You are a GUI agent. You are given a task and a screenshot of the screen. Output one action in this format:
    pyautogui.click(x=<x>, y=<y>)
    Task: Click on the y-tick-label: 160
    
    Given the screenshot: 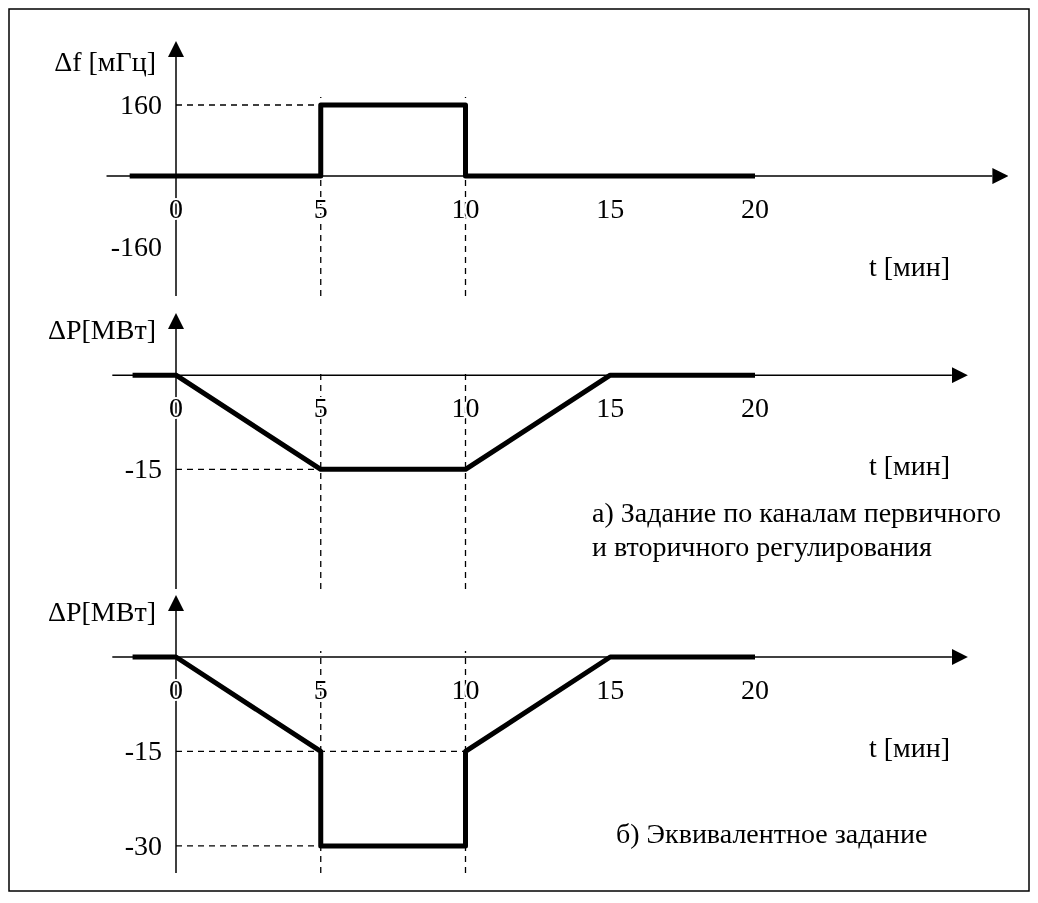 What is the action you would take?
    pyautogui.click(x=141, y=104)
    